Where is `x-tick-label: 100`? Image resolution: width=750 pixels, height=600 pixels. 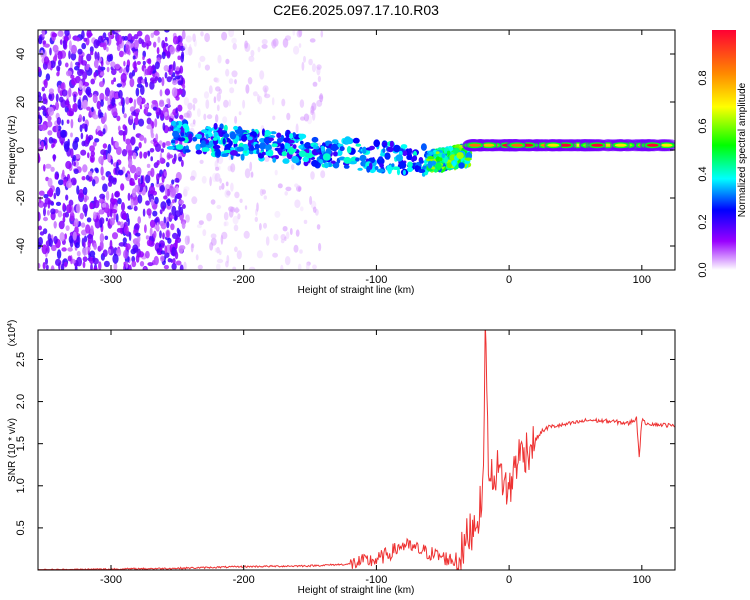 x-tick-label: 100 is located at coordinates (642, 580).